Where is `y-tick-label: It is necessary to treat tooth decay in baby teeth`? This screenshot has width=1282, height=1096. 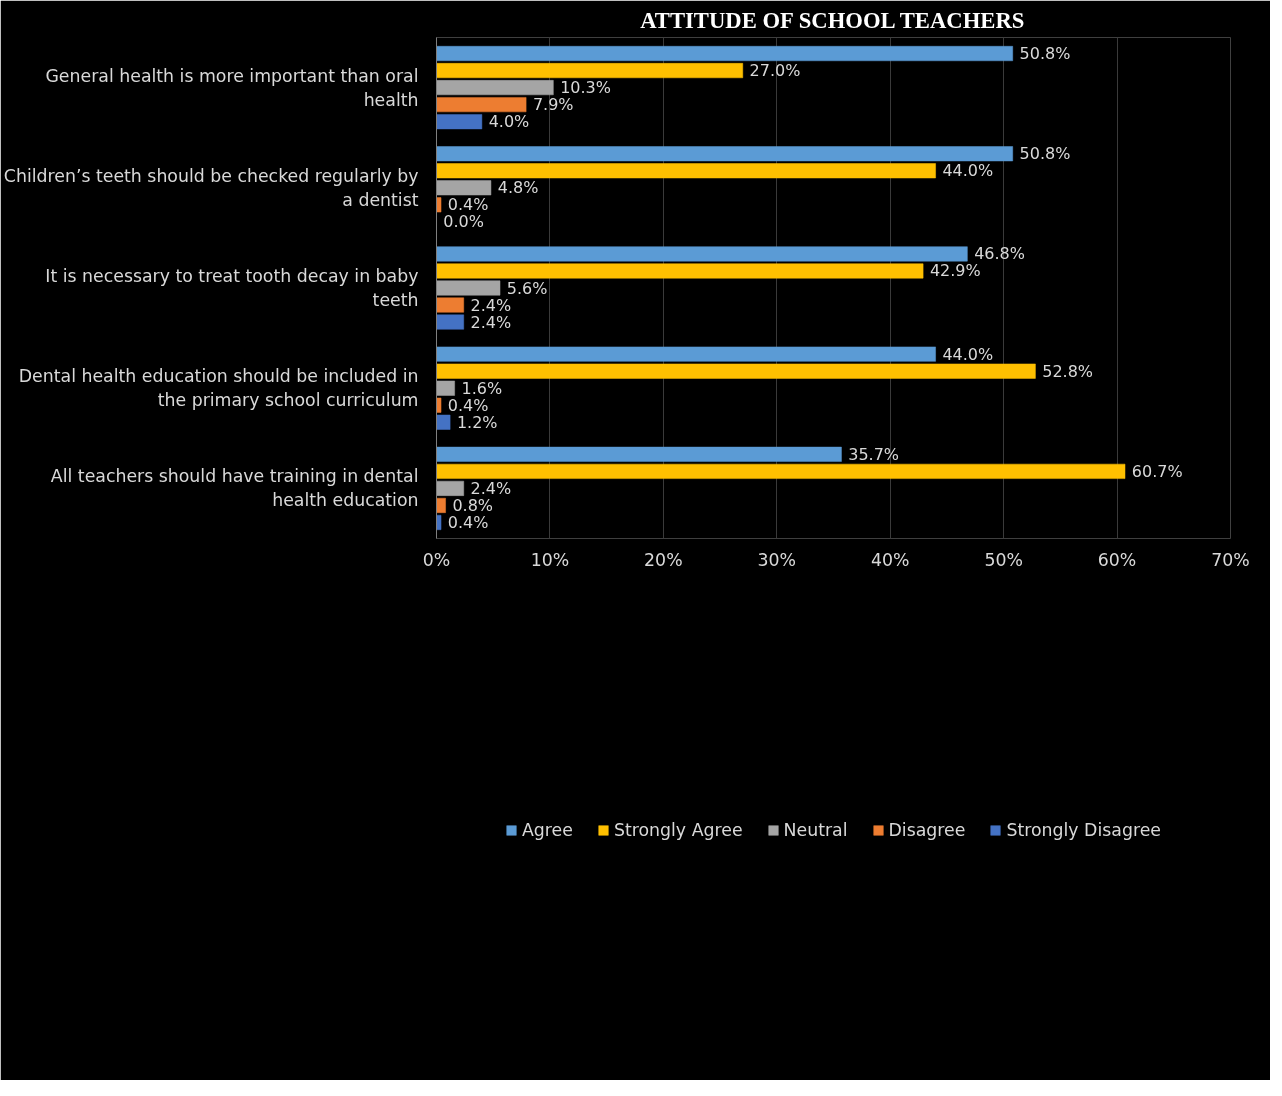 y-tick-label: It is necessary to treat tooth decay in baby teeth is located at coordinates (232, 288).